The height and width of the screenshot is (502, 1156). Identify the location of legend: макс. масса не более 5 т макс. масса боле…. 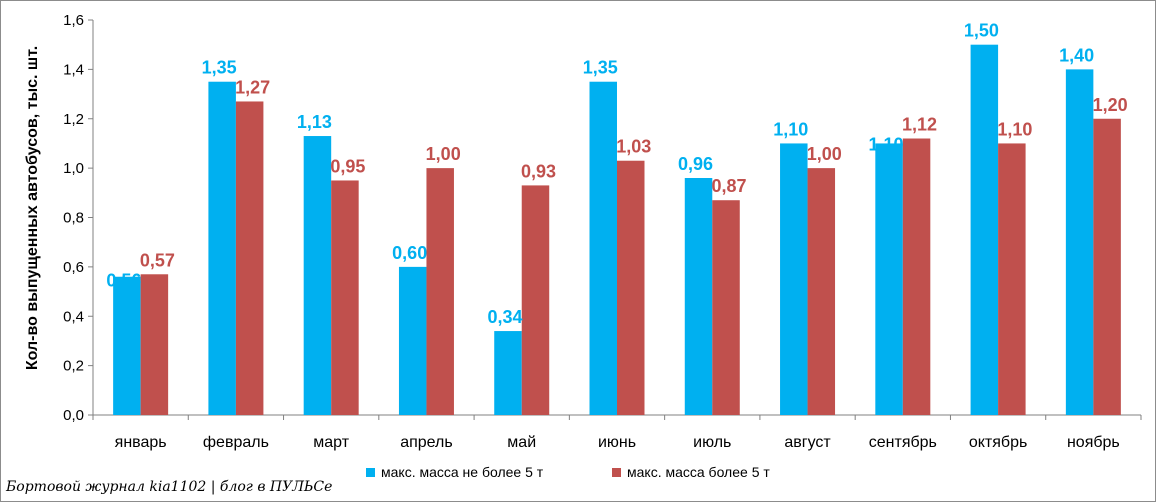
(568, 472).